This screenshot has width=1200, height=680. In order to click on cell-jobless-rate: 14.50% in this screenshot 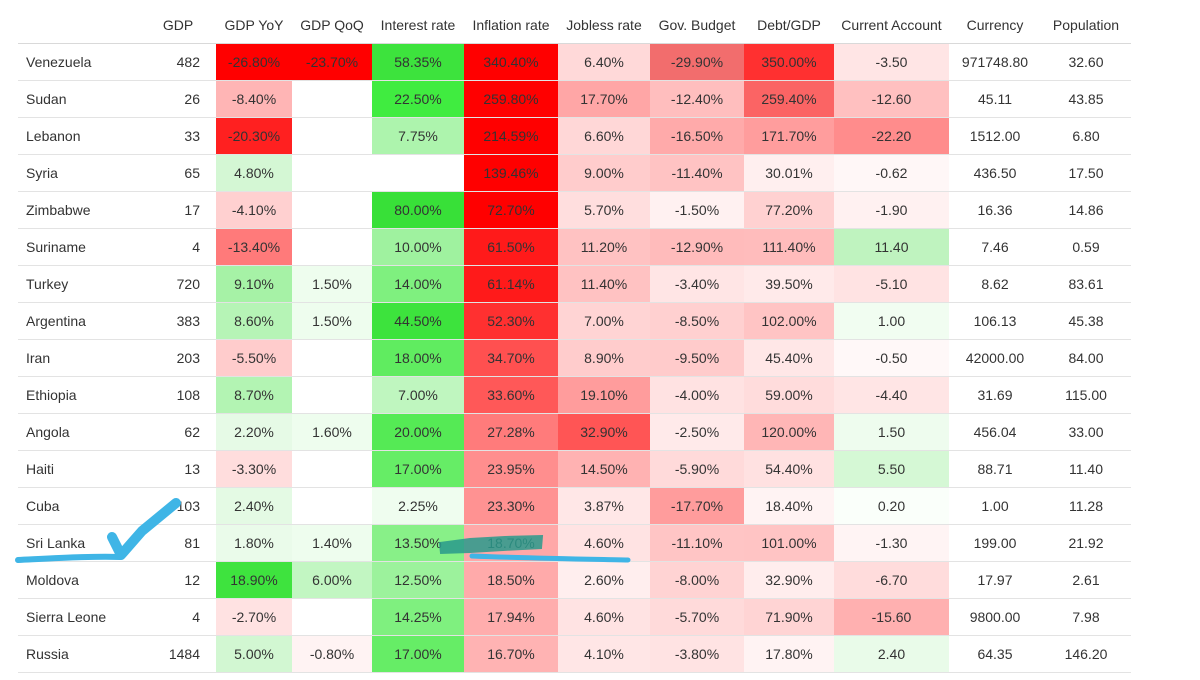, I will do `click(604, 469)`.